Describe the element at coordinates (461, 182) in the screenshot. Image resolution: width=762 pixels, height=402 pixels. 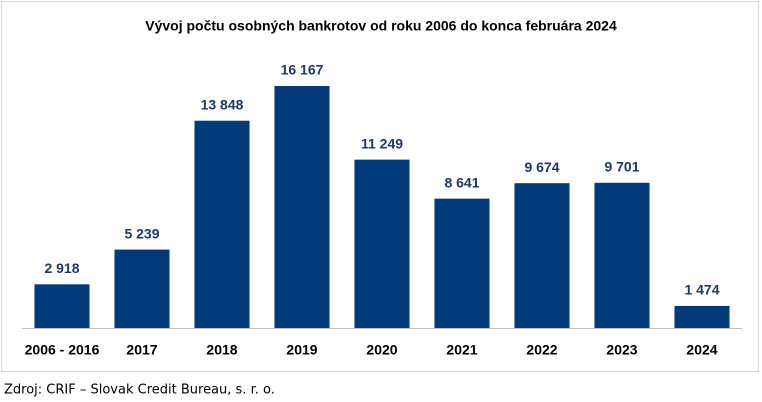
I see `value-label: 8 641` at that location.